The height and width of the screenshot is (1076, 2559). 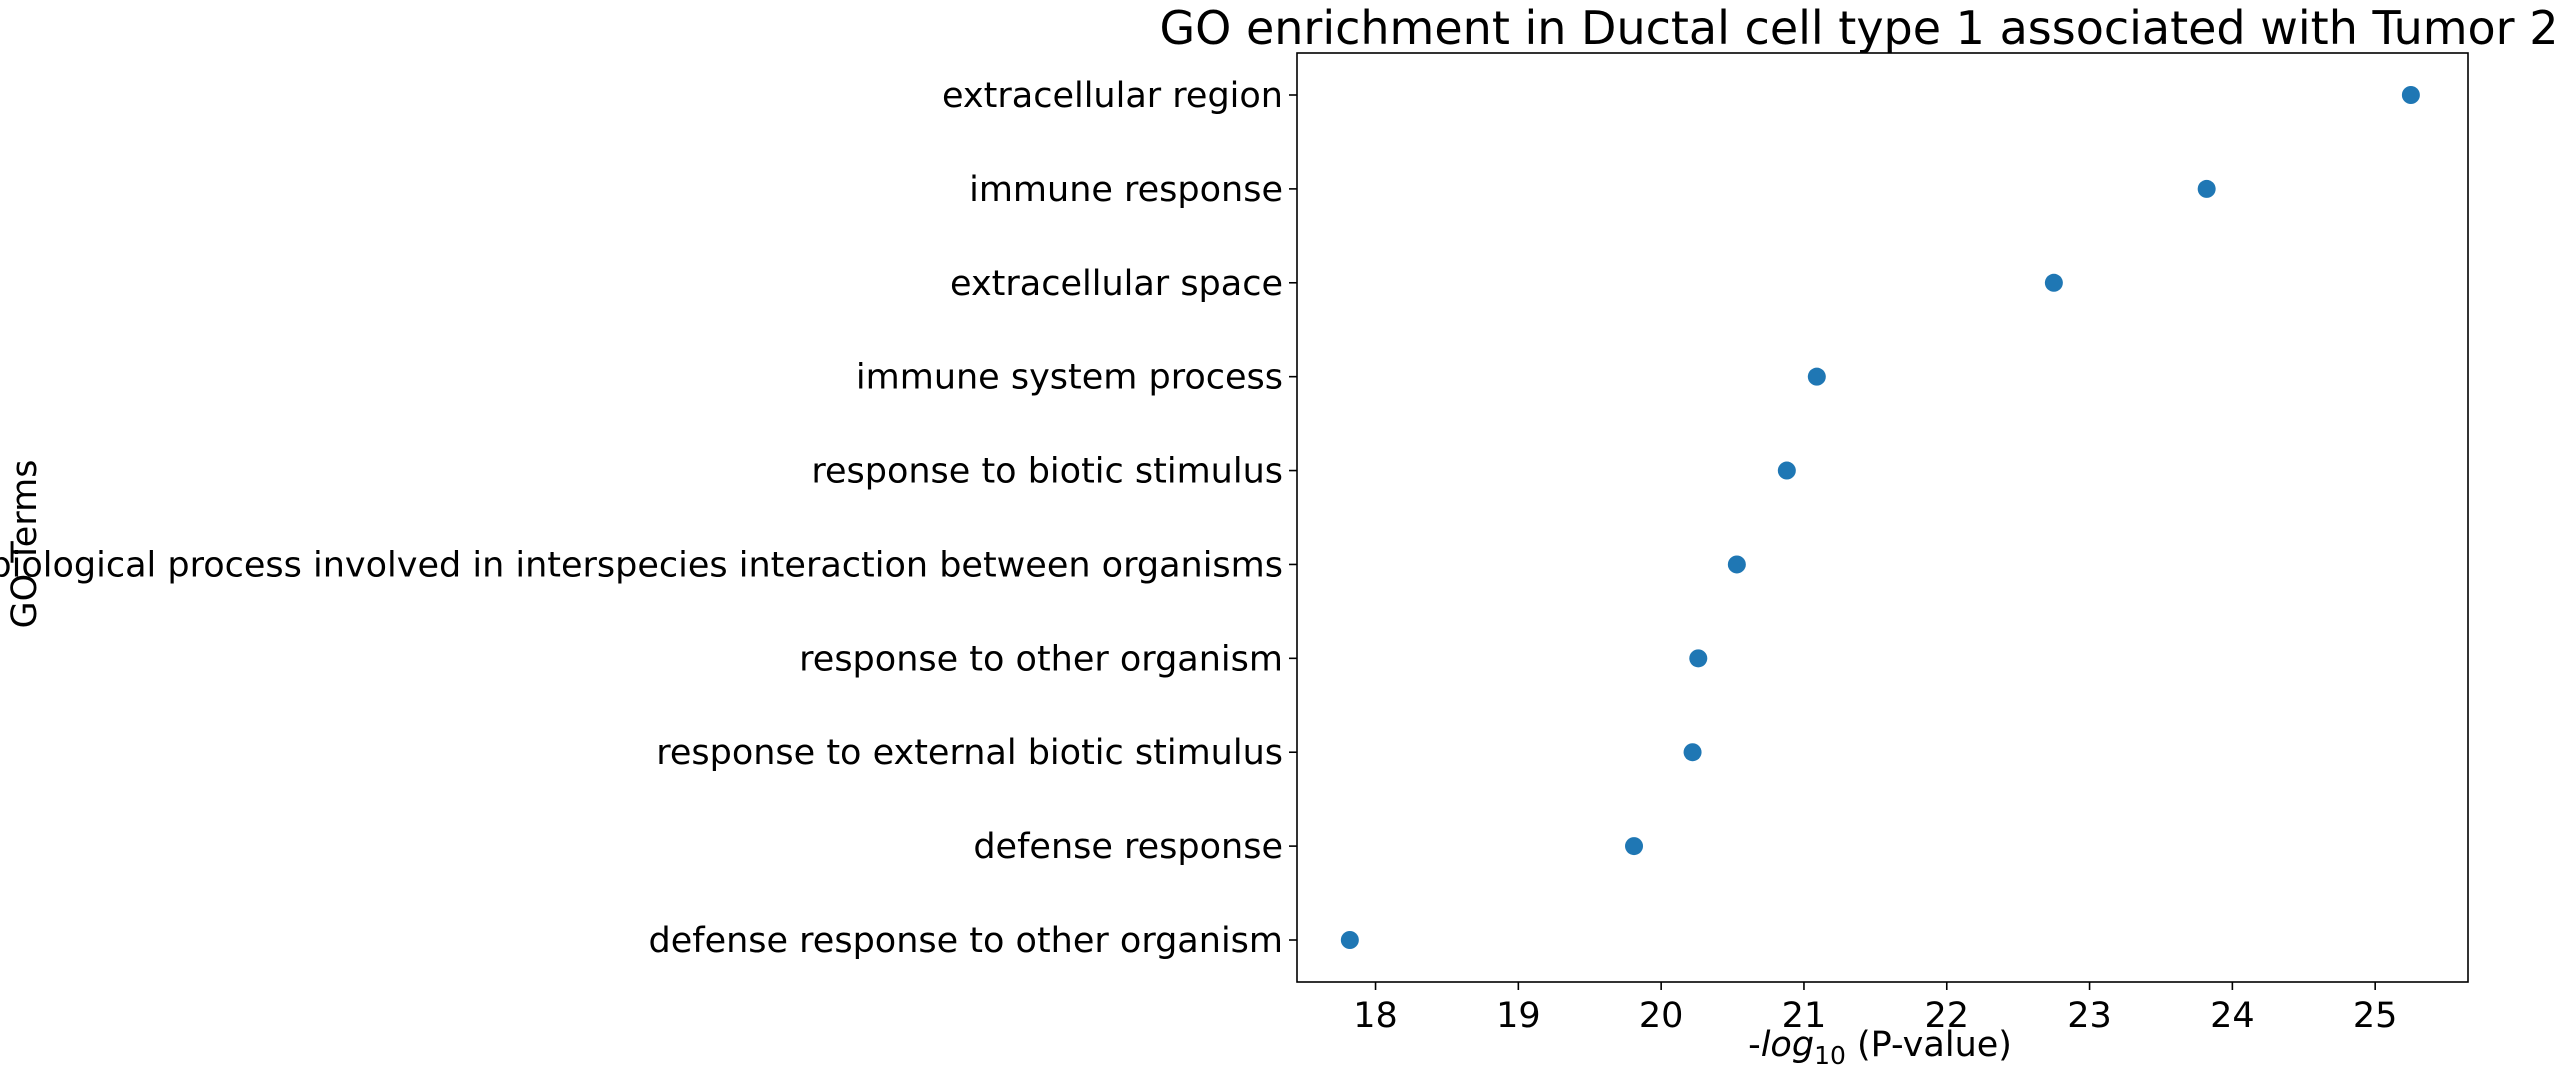 What do you see at coordinates (1126, 190) in the screenshot?
I see `y-tick-label: immune response` at bounding box center [1126, 190].